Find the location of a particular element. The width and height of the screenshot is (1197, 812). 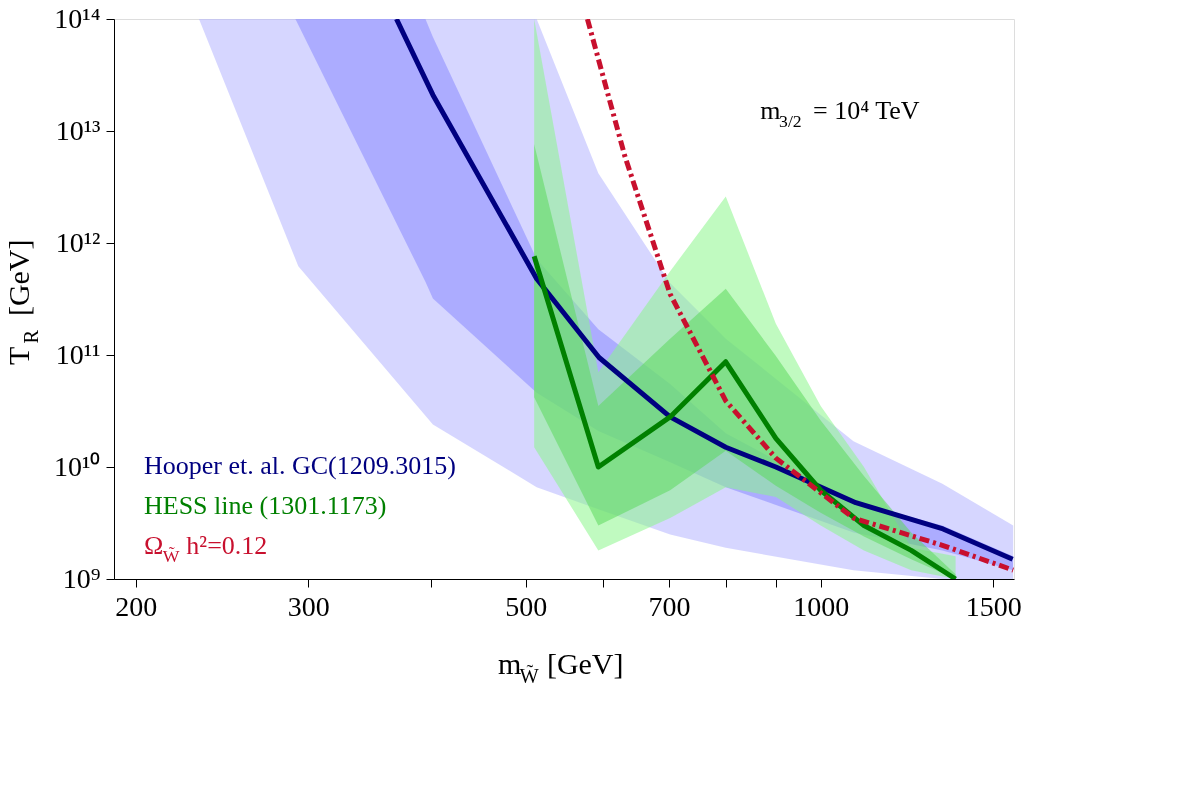

y-axis-title: TR [GeV] is located at coordinates (22, 302).